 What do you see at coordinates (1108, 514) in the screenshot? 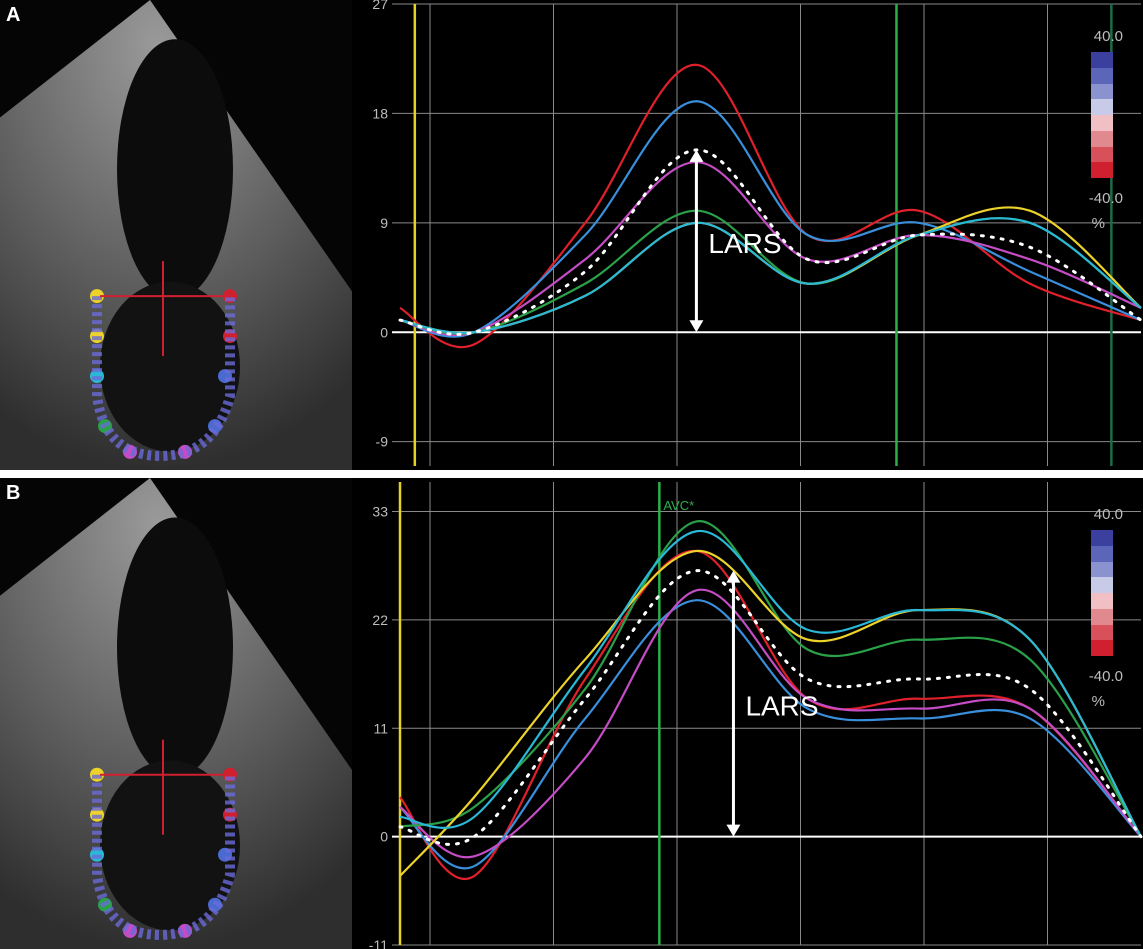
I see `scale-top-label-b: 40.0` at bounding box center [1108, 514].